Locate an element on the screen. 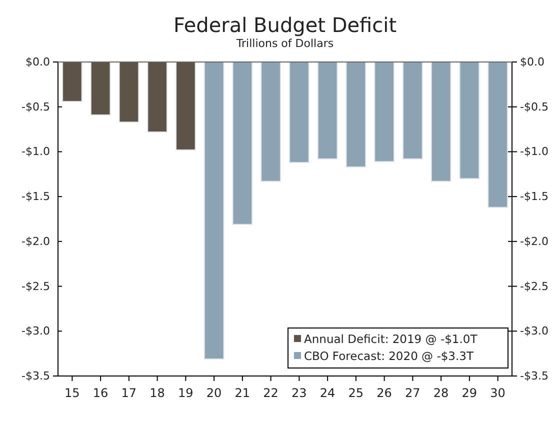 Image resolution: width=560 pixels, height=424 pixels. x-tick-label: 17 is located at coordinates (129, 393).